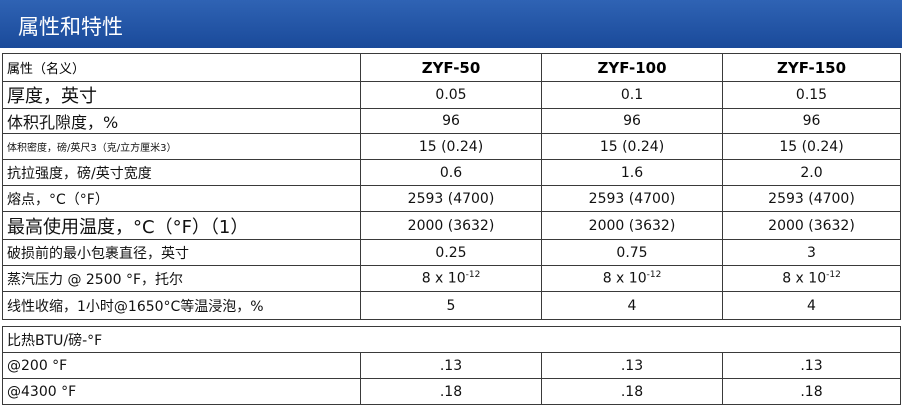 The width and height of the screenshot is (902, 405). I want to click on table-row: @4300 °F .18.18.18, so click(451, 391).